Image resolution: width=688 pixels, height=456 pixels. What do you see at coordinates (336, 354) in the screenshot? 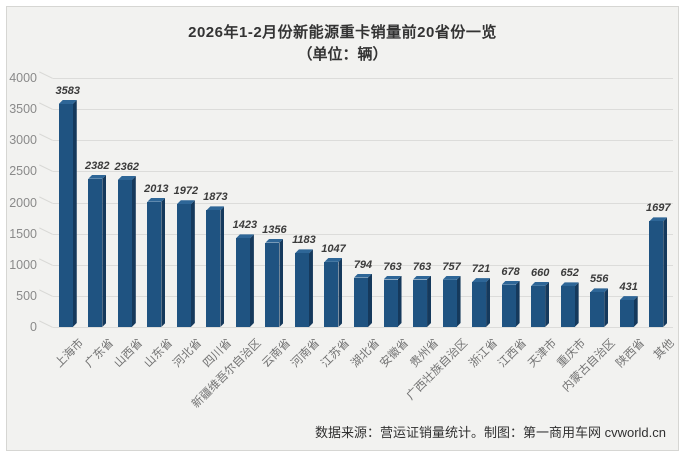
I see `x-axis-label: 江苏省` at bounding box center [336, 354].